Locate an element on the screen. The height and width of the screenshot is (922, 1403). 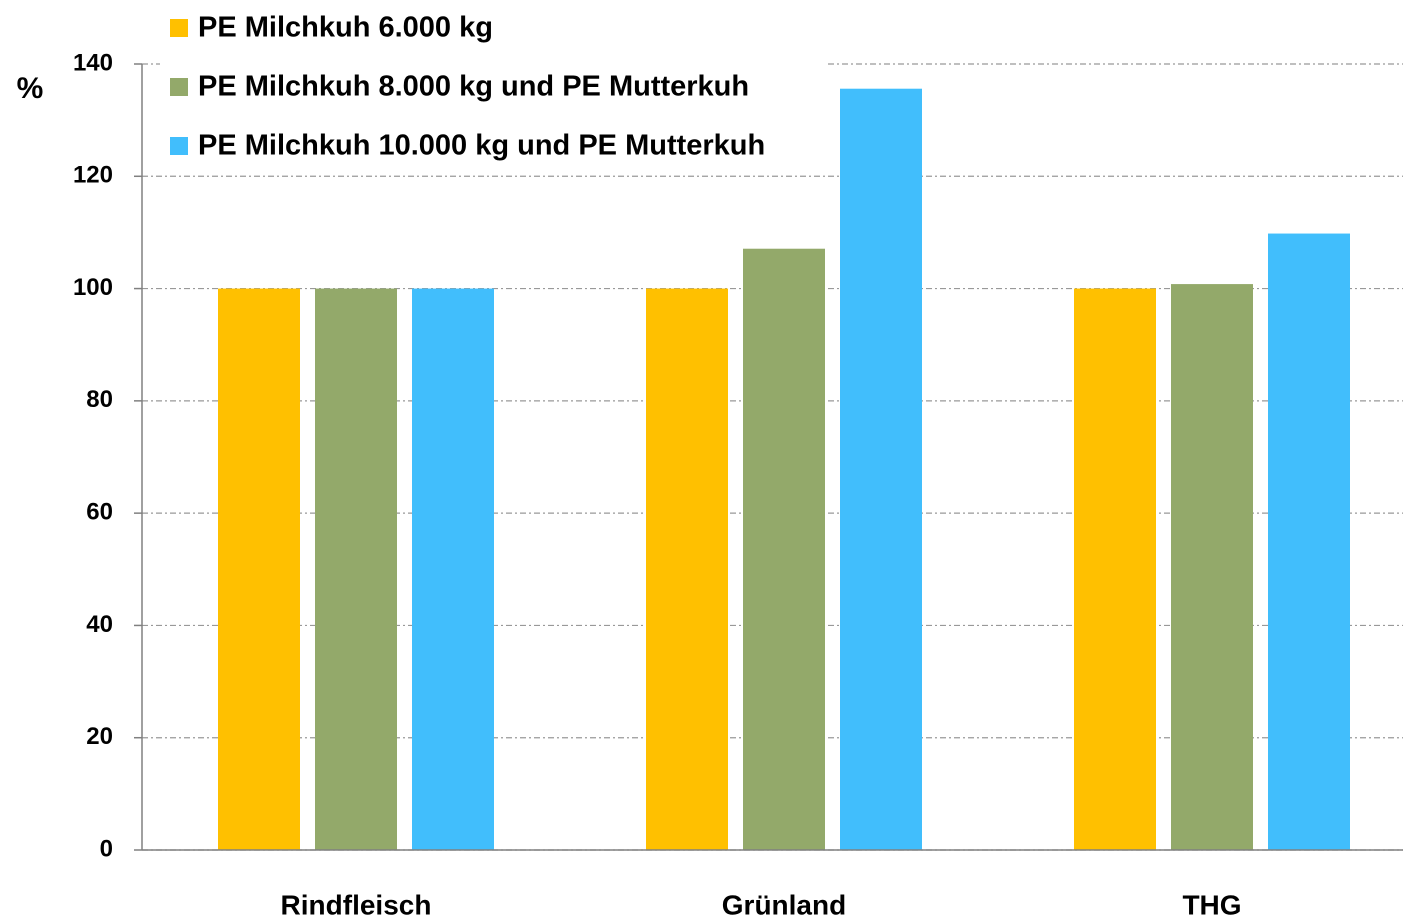
legend-label: PE Milchkuh 6.000 kg is located at coordinates (345, 28).